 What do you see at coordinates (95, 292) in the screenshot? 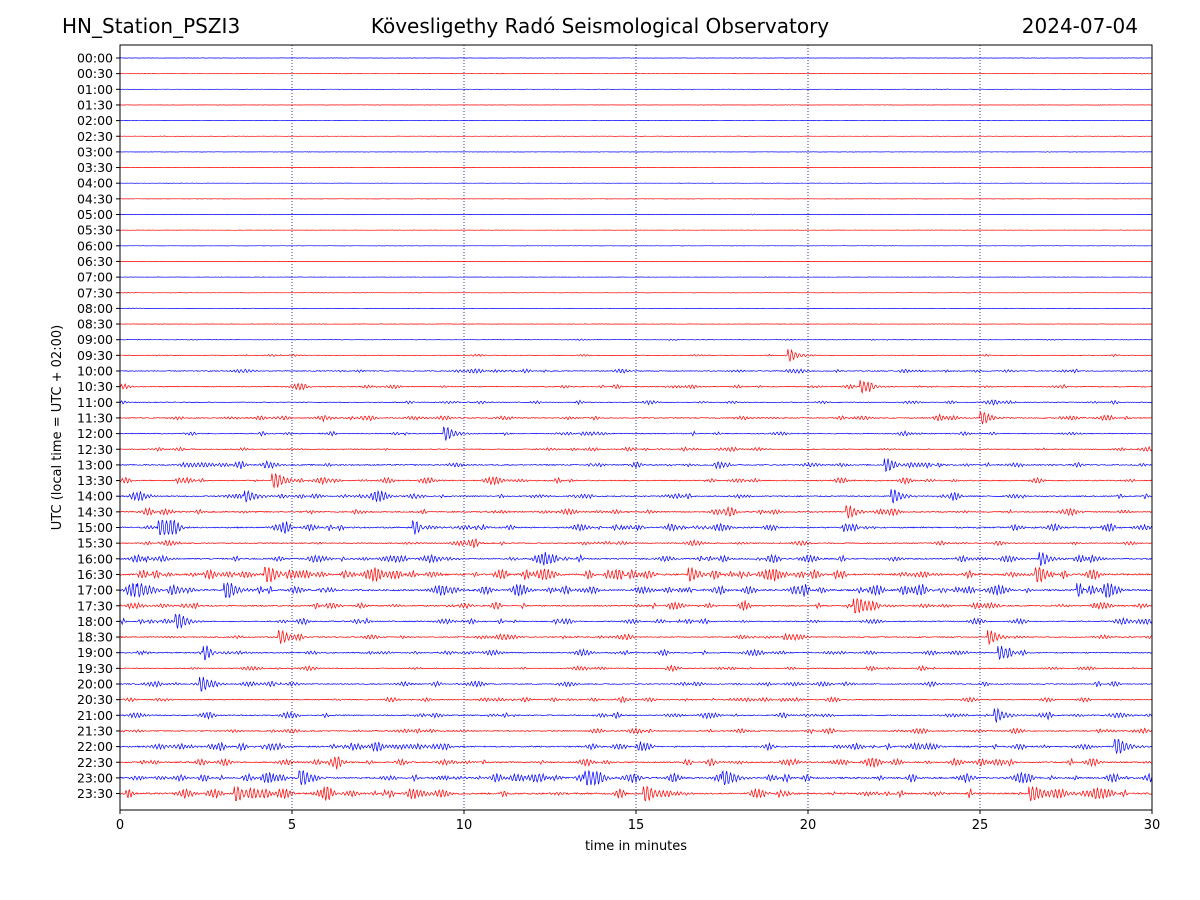
I see `y-tick-label-0730: 07:30` at bounding box center [95, 292].